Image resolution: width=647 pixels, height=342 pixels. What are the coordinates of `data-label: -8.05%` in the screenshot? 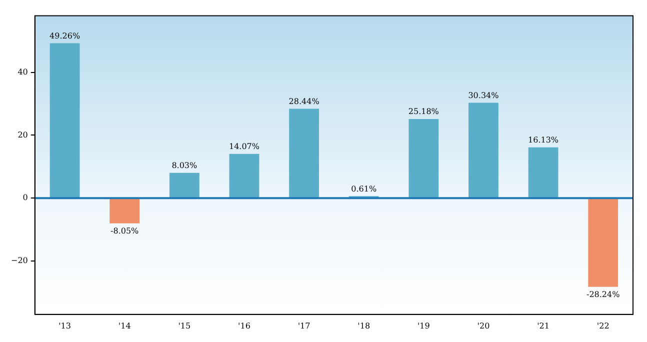 It's located at (125, 231).